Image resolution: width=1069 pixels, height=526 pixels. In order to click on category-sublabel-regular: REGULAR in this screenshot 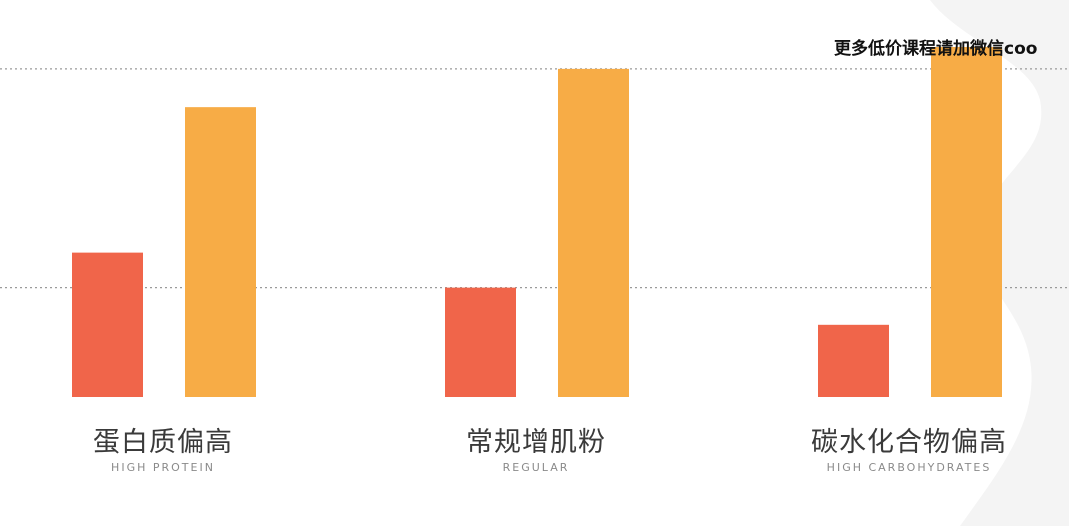, I will do `click(536, 467)`.